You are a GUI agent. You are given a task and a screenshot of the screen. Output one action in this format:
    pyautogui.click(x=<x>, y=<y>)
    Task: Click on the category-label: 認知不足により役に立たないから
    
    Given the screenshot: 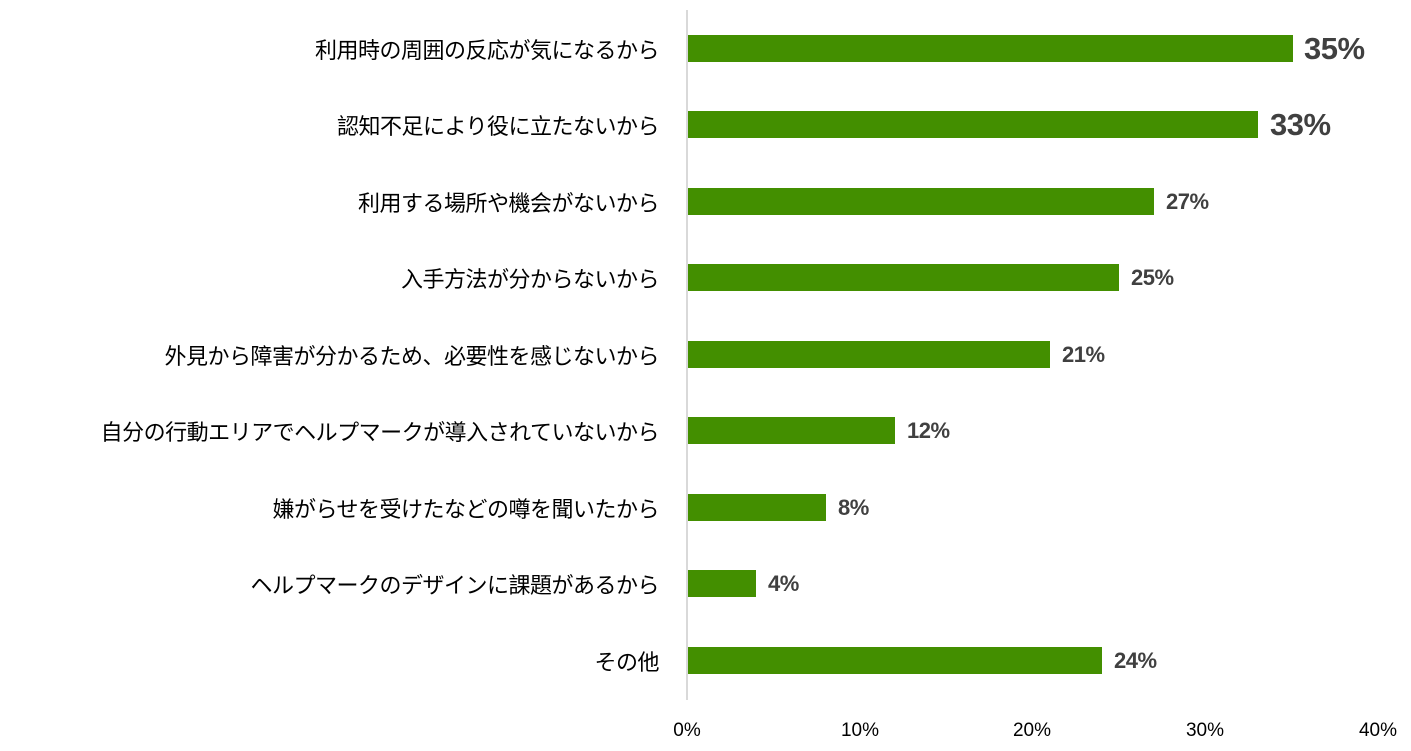 What is the action you would take?
    pyautogui.click(x=498, y=127)
    